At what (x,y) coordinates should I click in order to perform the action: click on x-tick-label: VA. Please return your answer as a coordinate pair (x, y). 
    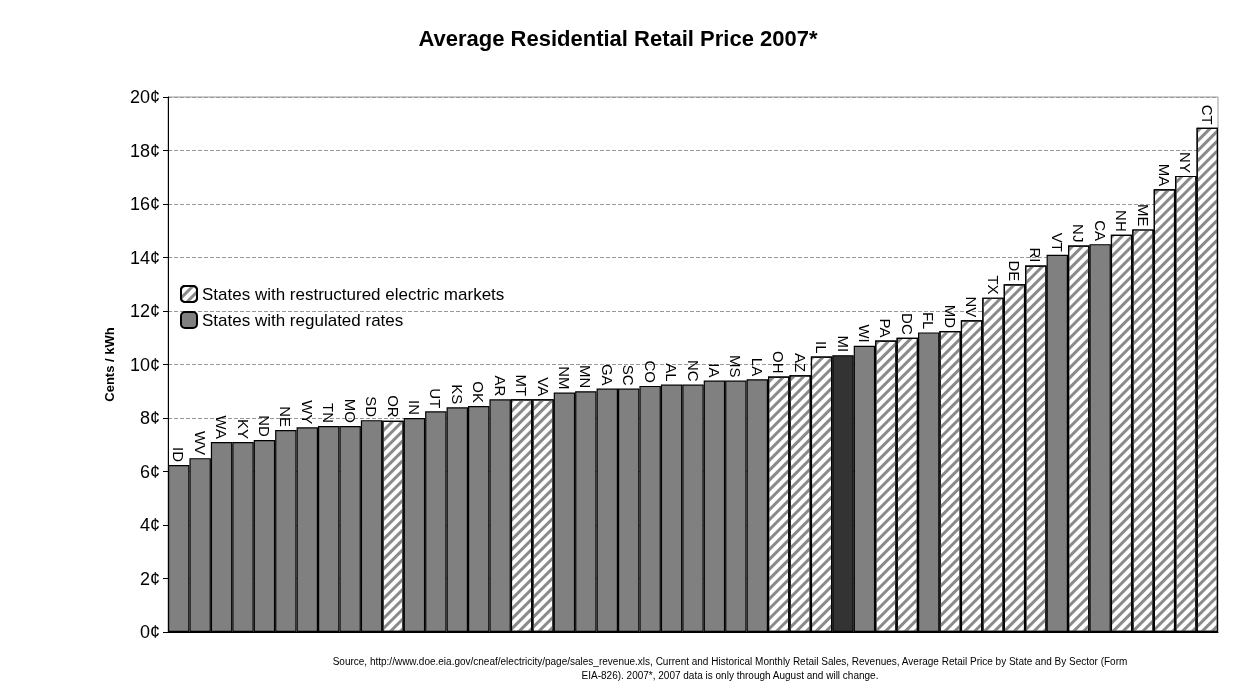
    Looking at the image, I should click on (543, 387).